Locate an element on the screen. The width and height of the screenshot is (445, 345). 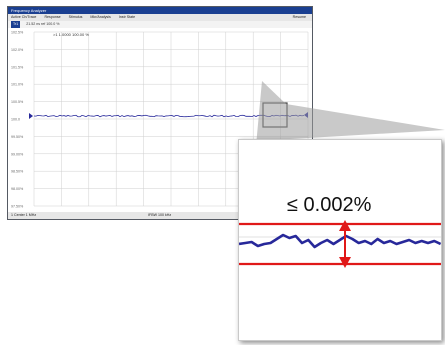
y-tick-label: 99.00% is located at coordinates (17, 154).